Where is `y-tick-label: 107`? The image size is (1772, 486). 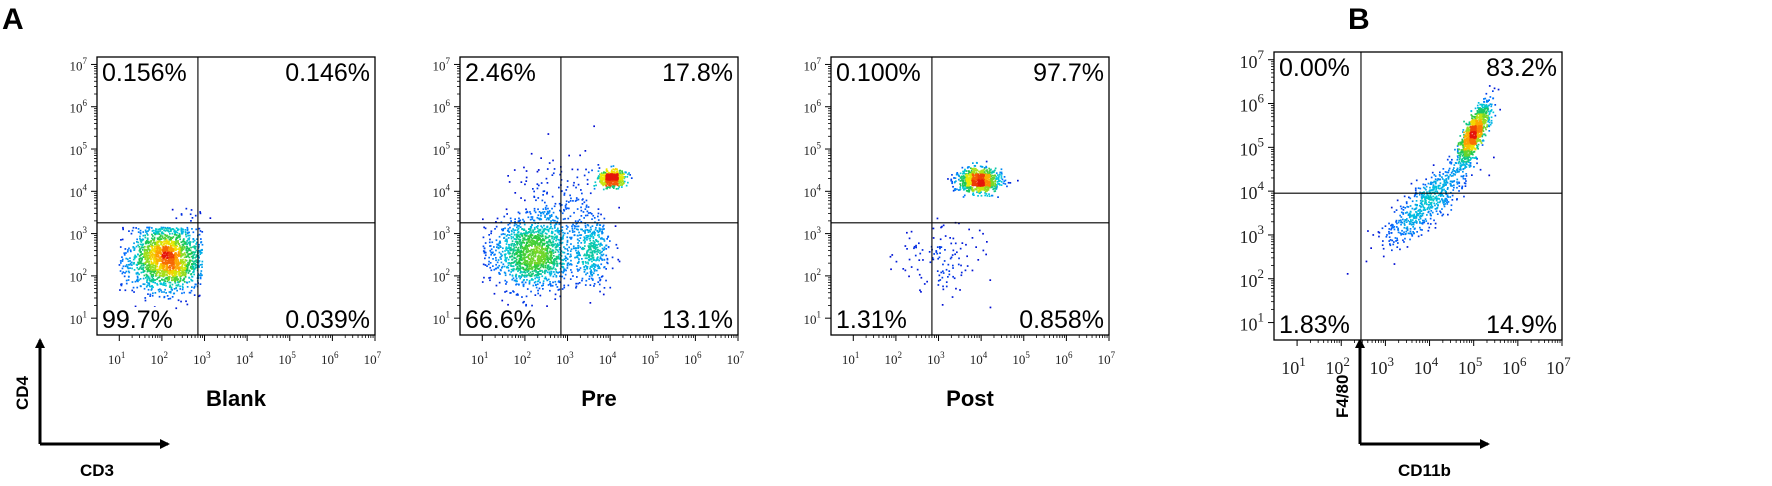
y-tick-label: 107 is located at coordinates (79, 65).